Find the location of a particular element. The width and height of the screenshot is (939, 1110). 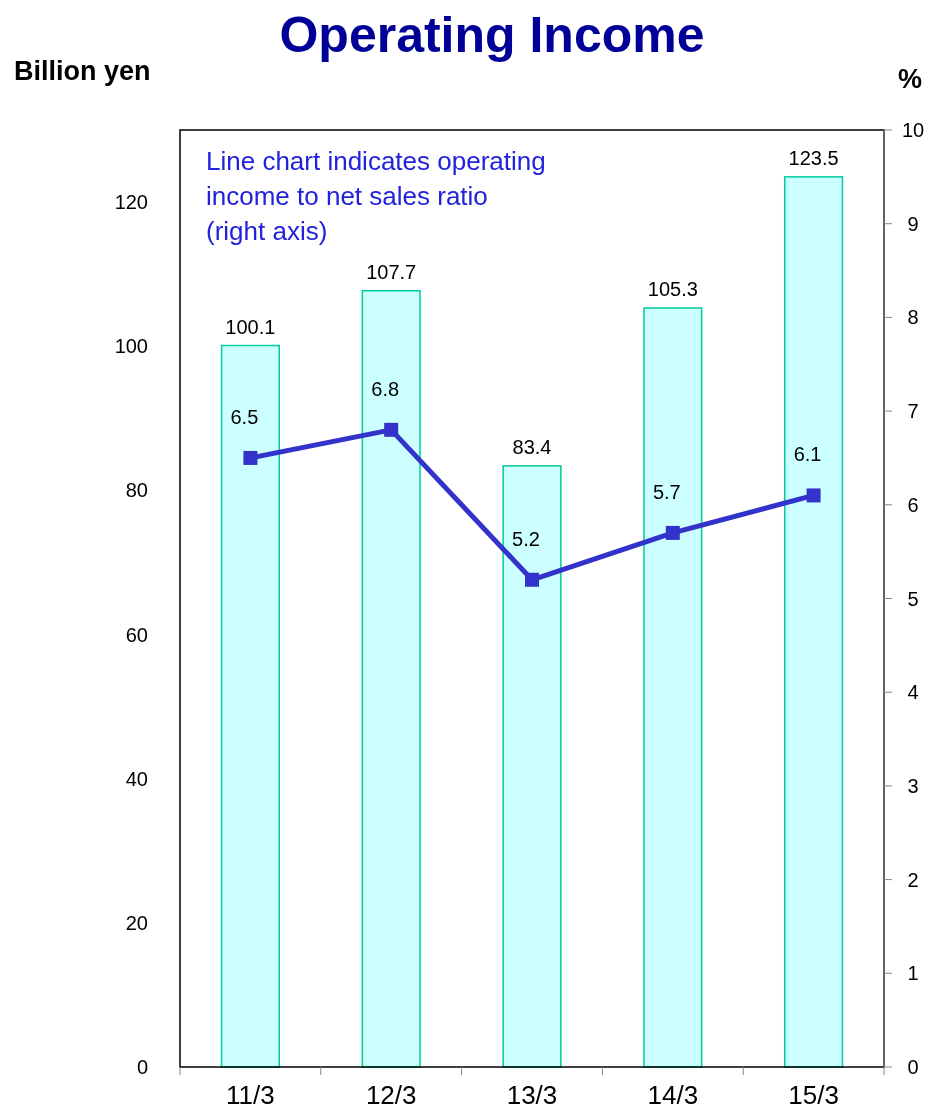

x-tick-label: 13/3 is located at coordinates (532, 1095).